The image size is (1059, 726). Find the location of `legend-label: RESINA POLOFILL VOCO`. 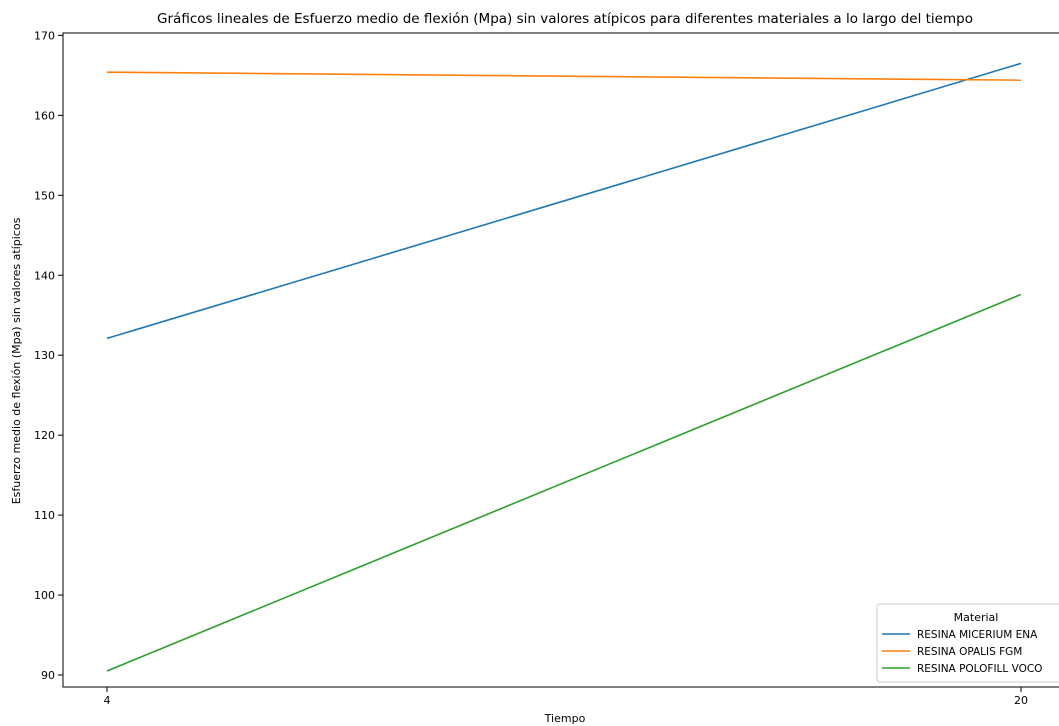

legend-label: RESINA POLOFILL VOCO is located at coordinates (979, 669).